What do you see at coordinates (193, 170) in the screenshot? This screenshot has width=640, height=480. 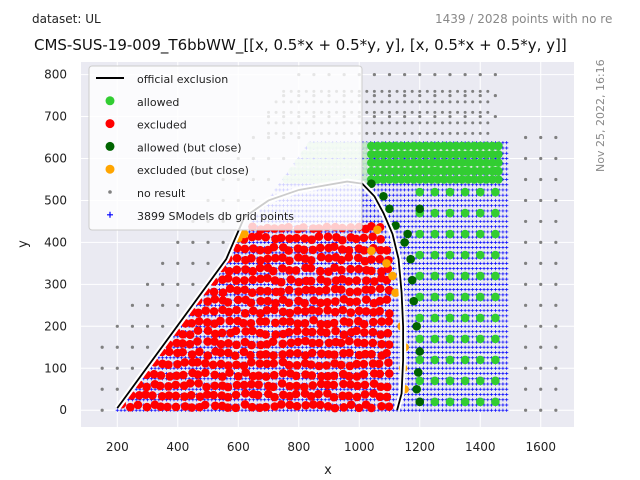 I see `legend-label: excluded (but close)` at bounding box center [193, 170].